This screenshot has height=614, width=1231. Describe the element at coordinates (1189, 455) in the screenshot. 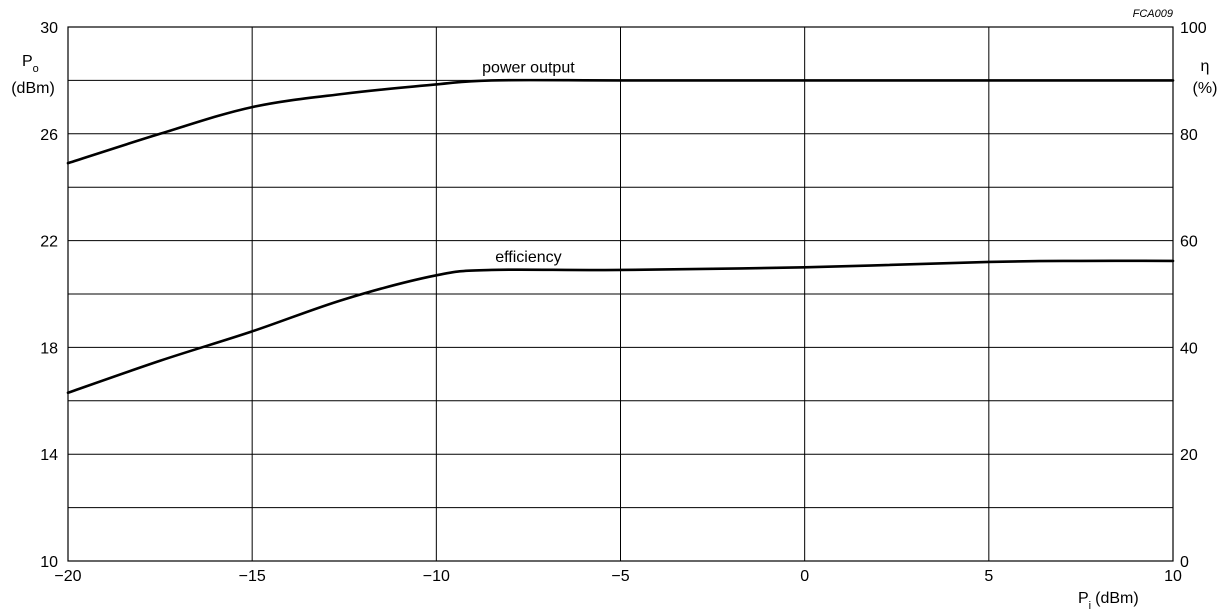

I see `y-right-tick-label: 20` at that location.